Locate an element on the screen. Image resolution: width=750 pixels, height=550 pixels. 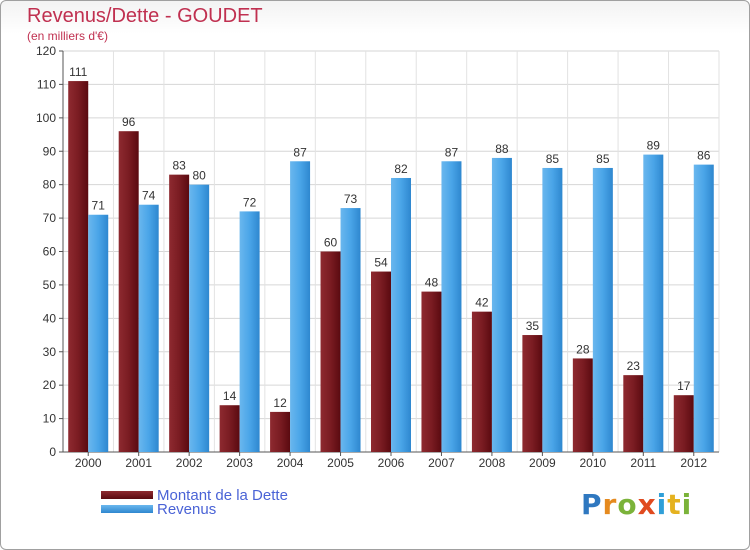
y-tick-label: 0 is located at coordinates (52, 452).